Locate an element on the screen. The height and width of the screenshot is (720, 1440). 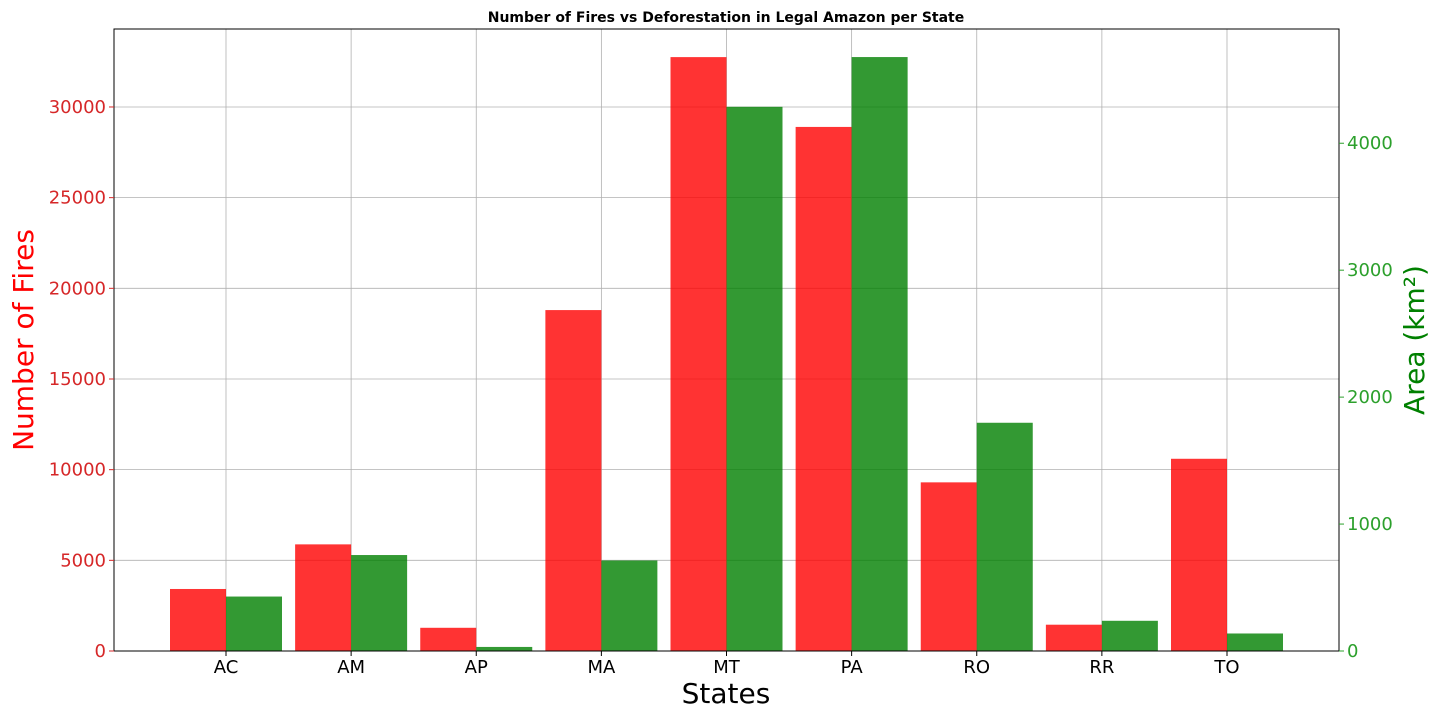
bar-fires-AP is located at coordinates (448, 639).